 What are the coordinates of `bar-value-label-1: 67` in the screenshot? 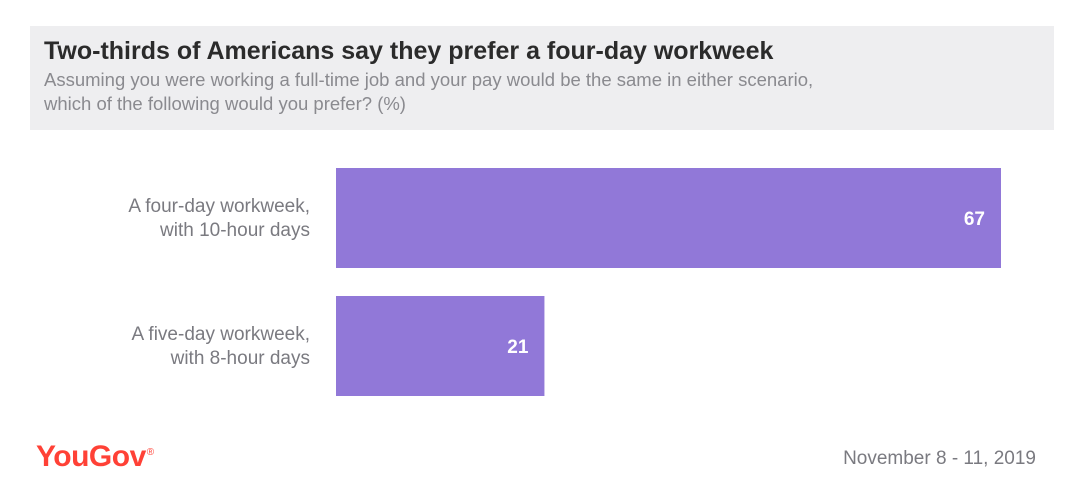 It's located at (974, 219).